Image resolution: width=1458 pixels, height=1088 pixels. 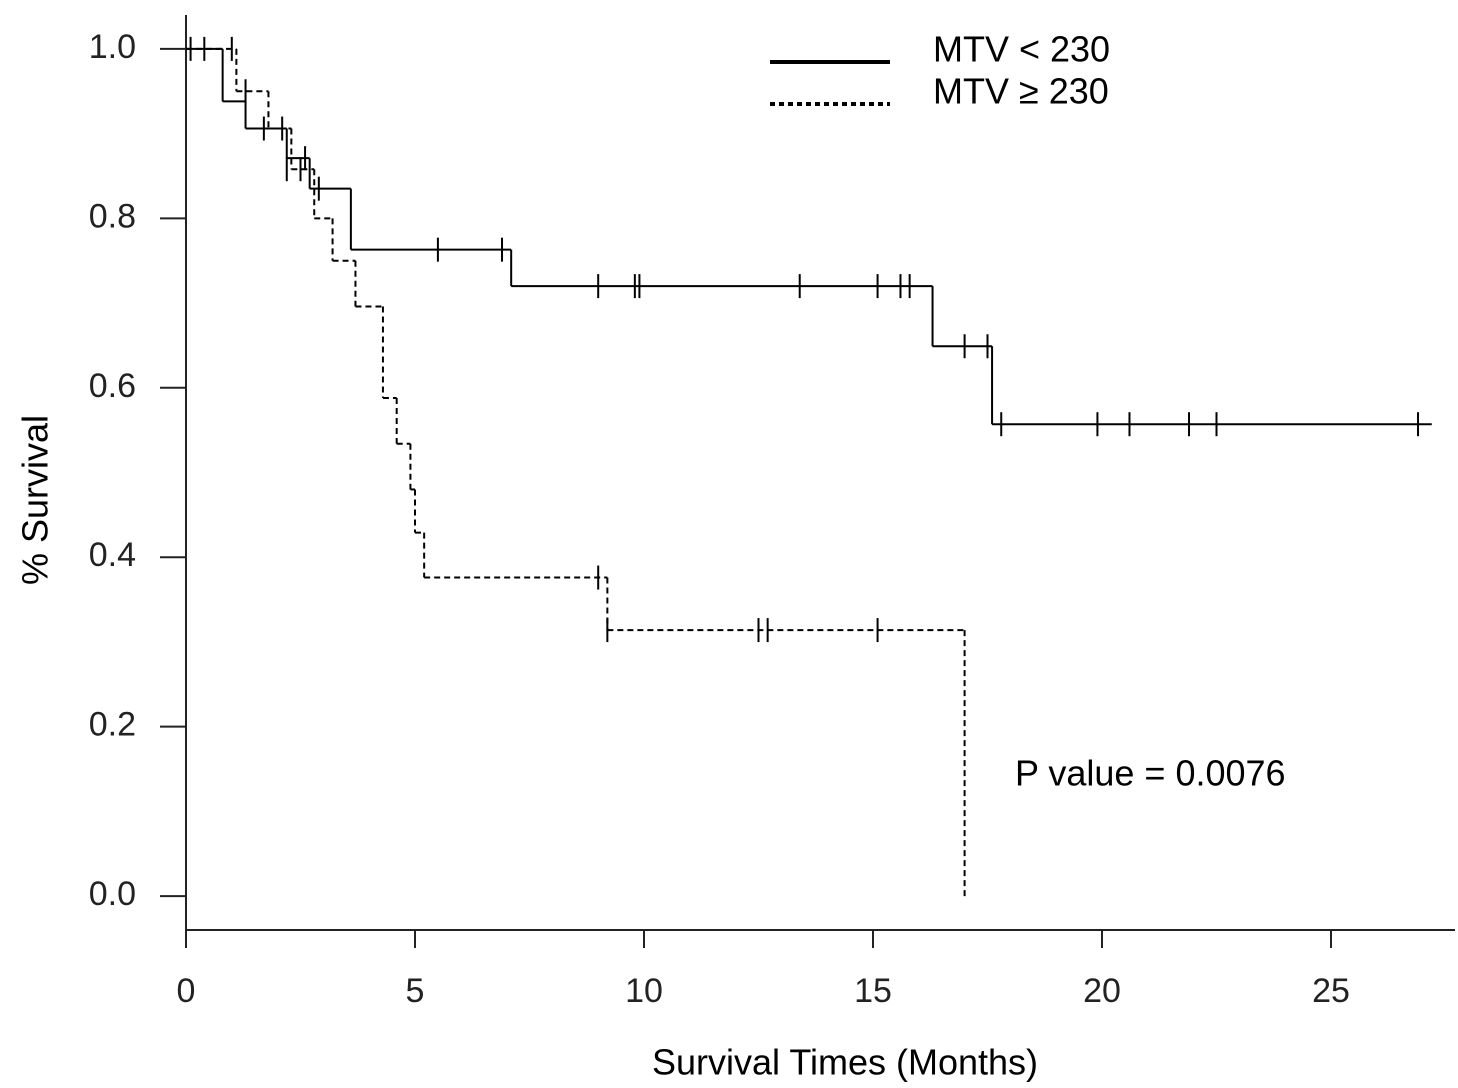 I want to click on x-tick-label: 0, so click(x=186, y=991).